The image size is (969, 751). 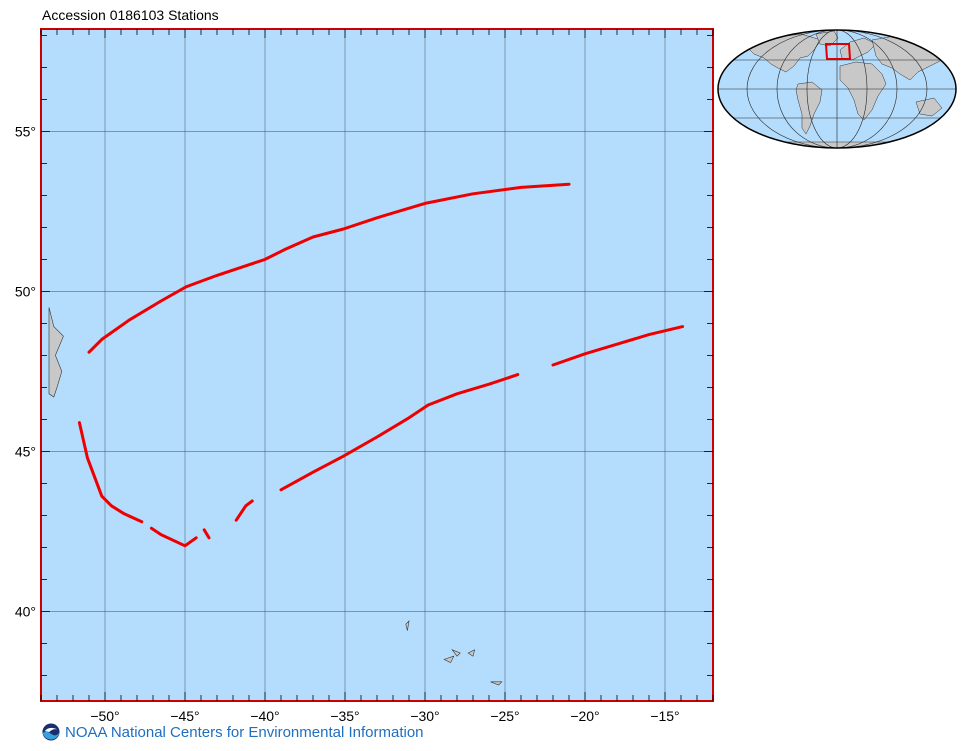 I want to click on lon-label: −30°, so click(x=424, y=716).